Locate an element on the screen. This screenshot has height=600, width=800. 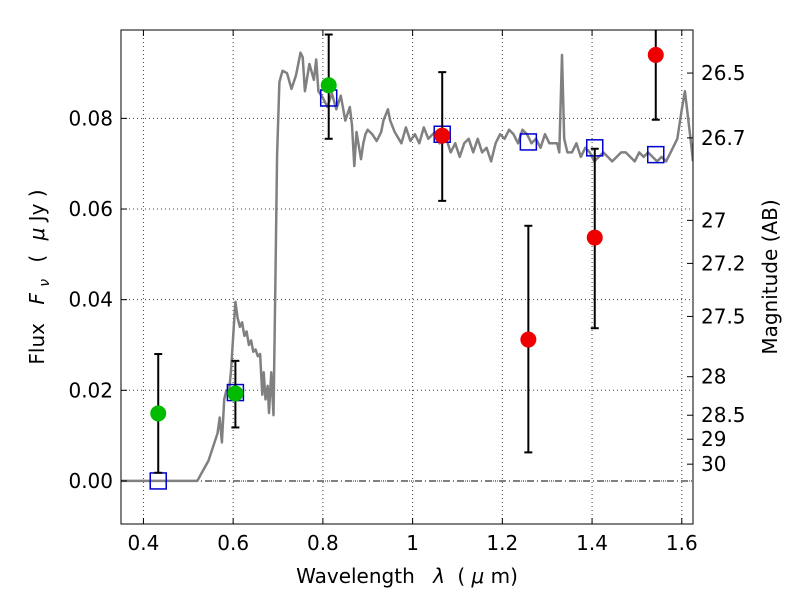
x-axis-label-unit-mu: μ is located at coordinates (478, 576).